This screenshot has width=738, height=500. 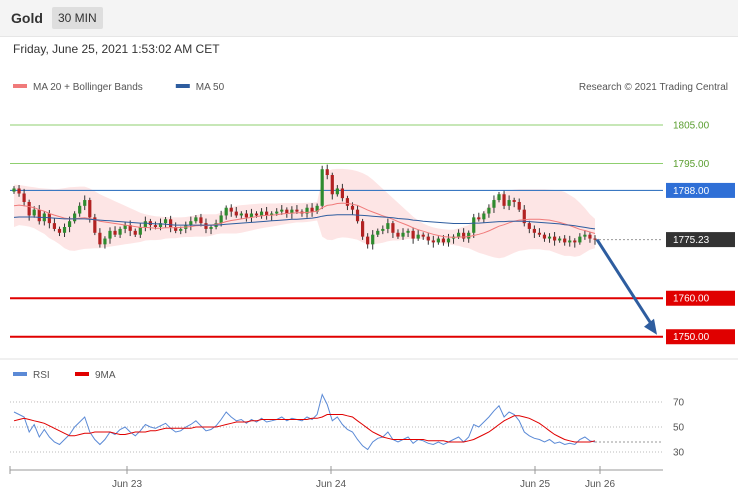 I want to click on header-bar: Gold 30 MIN, so click(x=369, y=18).